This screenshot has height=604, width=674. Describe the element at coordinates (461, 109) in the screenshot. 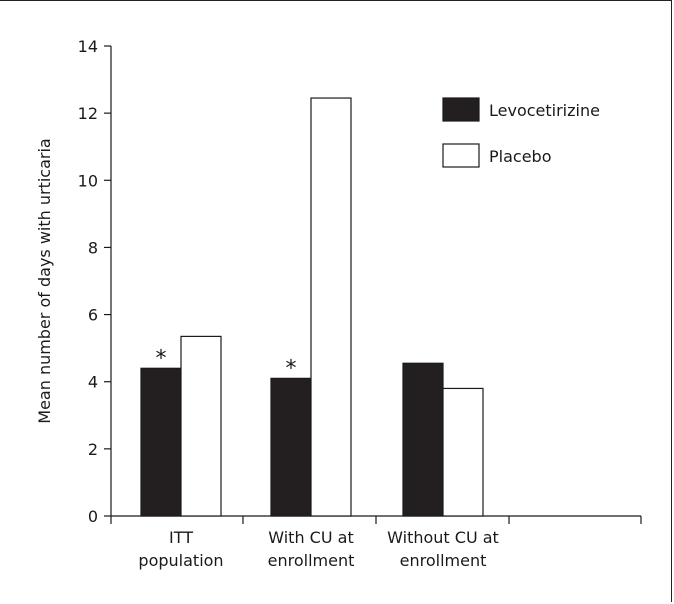

I see `legend-swatch-levocetirizine` at that location.